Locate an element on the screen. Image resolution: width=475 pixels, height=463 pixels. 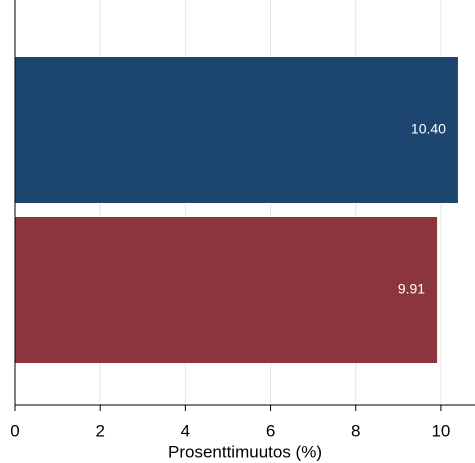
x-tick-label: 0 is located at coordinates (14, 430).